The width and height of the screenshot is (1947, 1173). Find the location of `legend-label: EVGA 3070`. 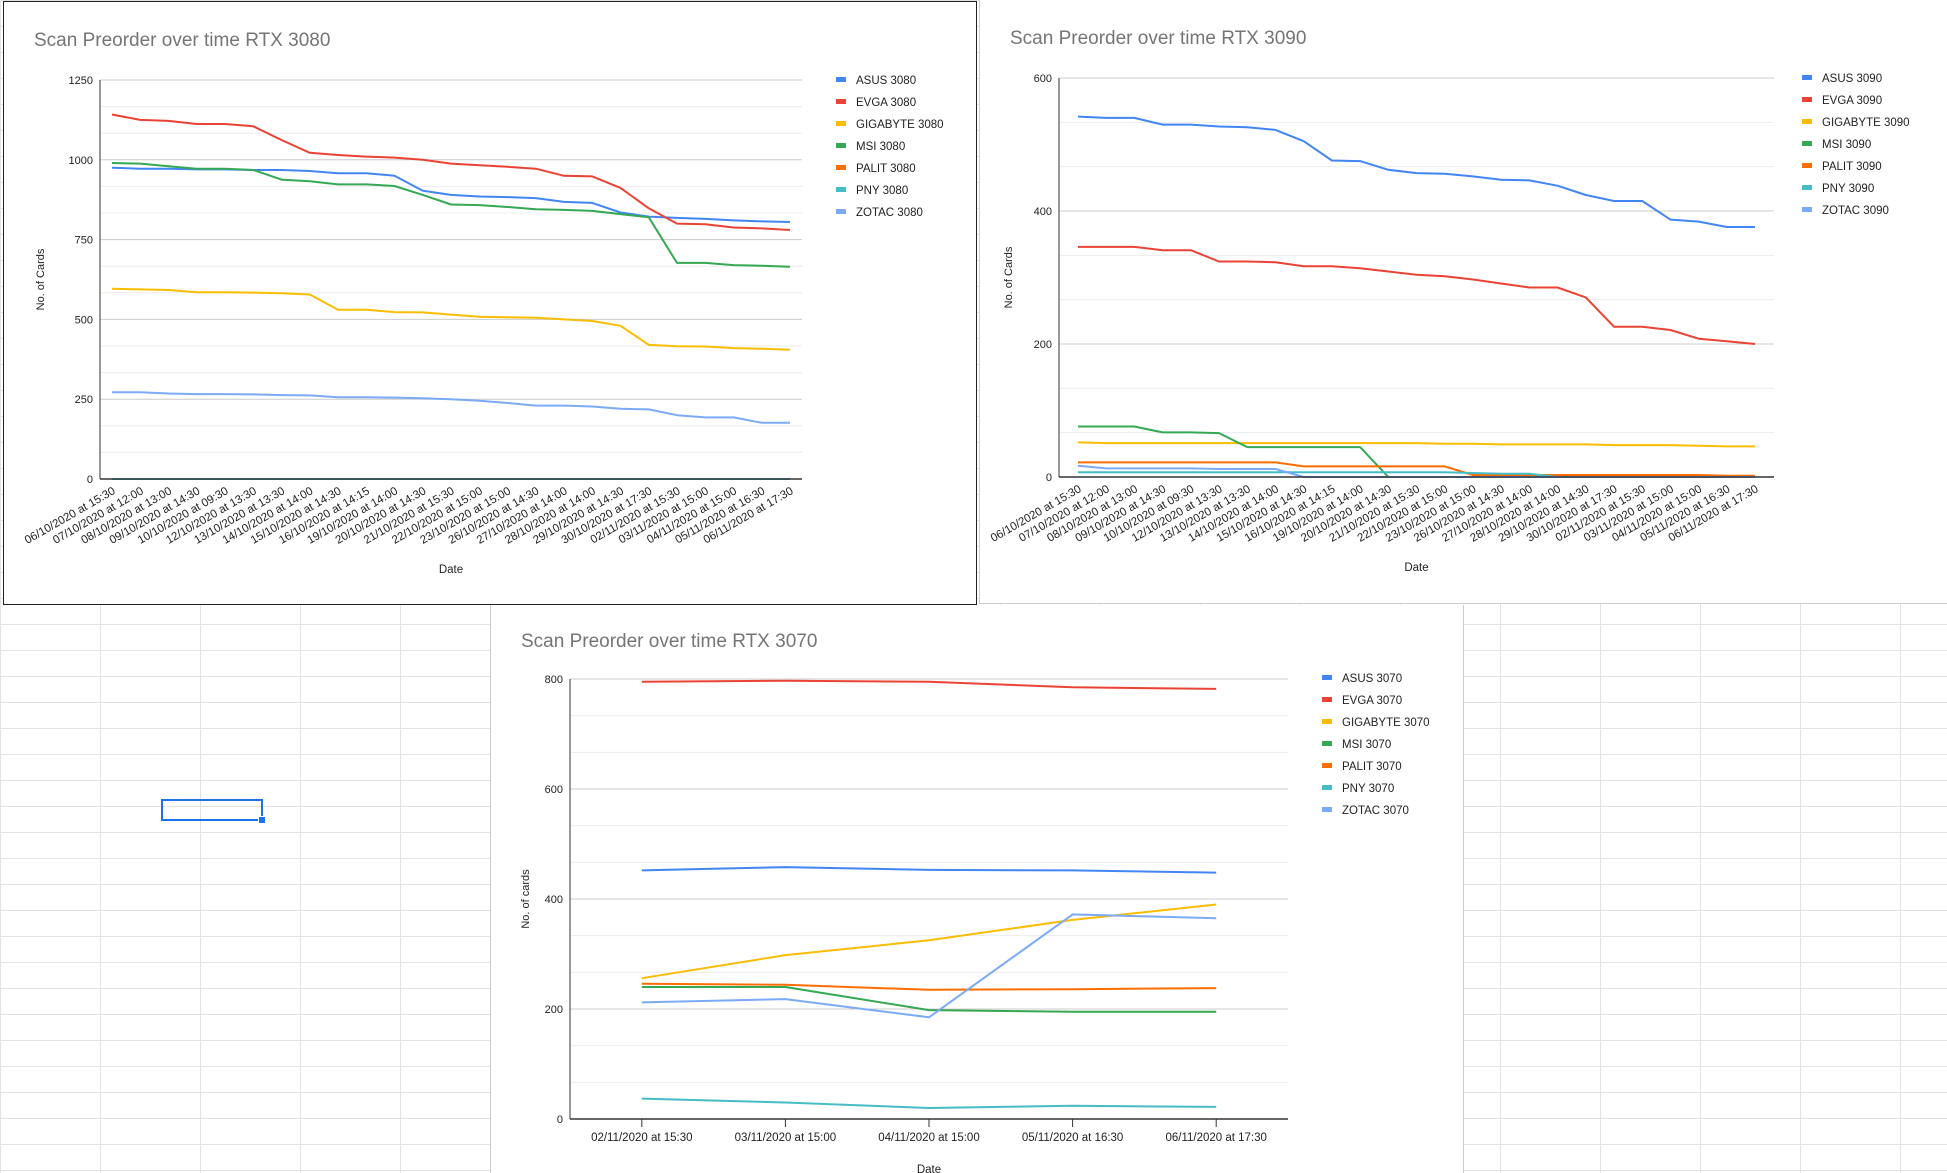

legend-label: EVGA 3070 is located at coordinates (1372, 701).